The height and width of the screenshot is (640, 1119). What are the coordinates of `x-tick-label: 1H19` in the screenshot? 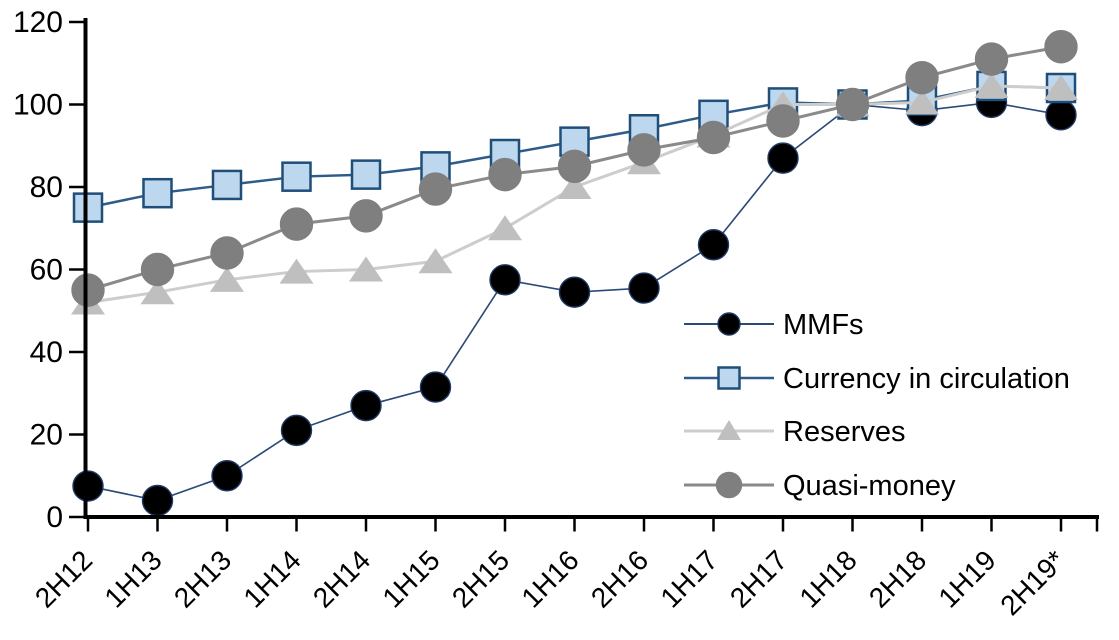 It's located at (966, 578).